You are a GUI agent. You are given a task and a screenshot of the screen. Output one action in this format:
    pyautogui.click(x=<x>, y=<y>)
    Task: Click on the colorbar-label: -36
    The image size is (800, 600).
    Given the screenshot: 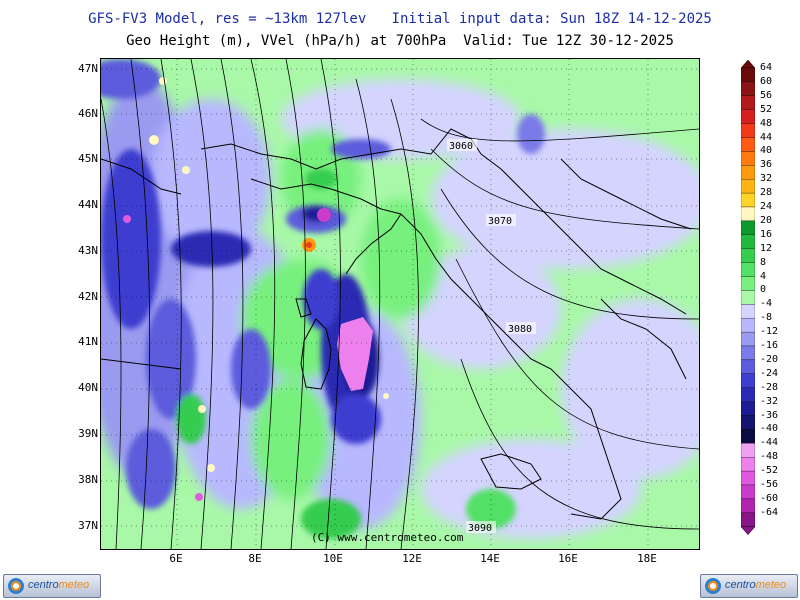 What is the action you would take?
    pyautogui.click(x=769, y=415)
    